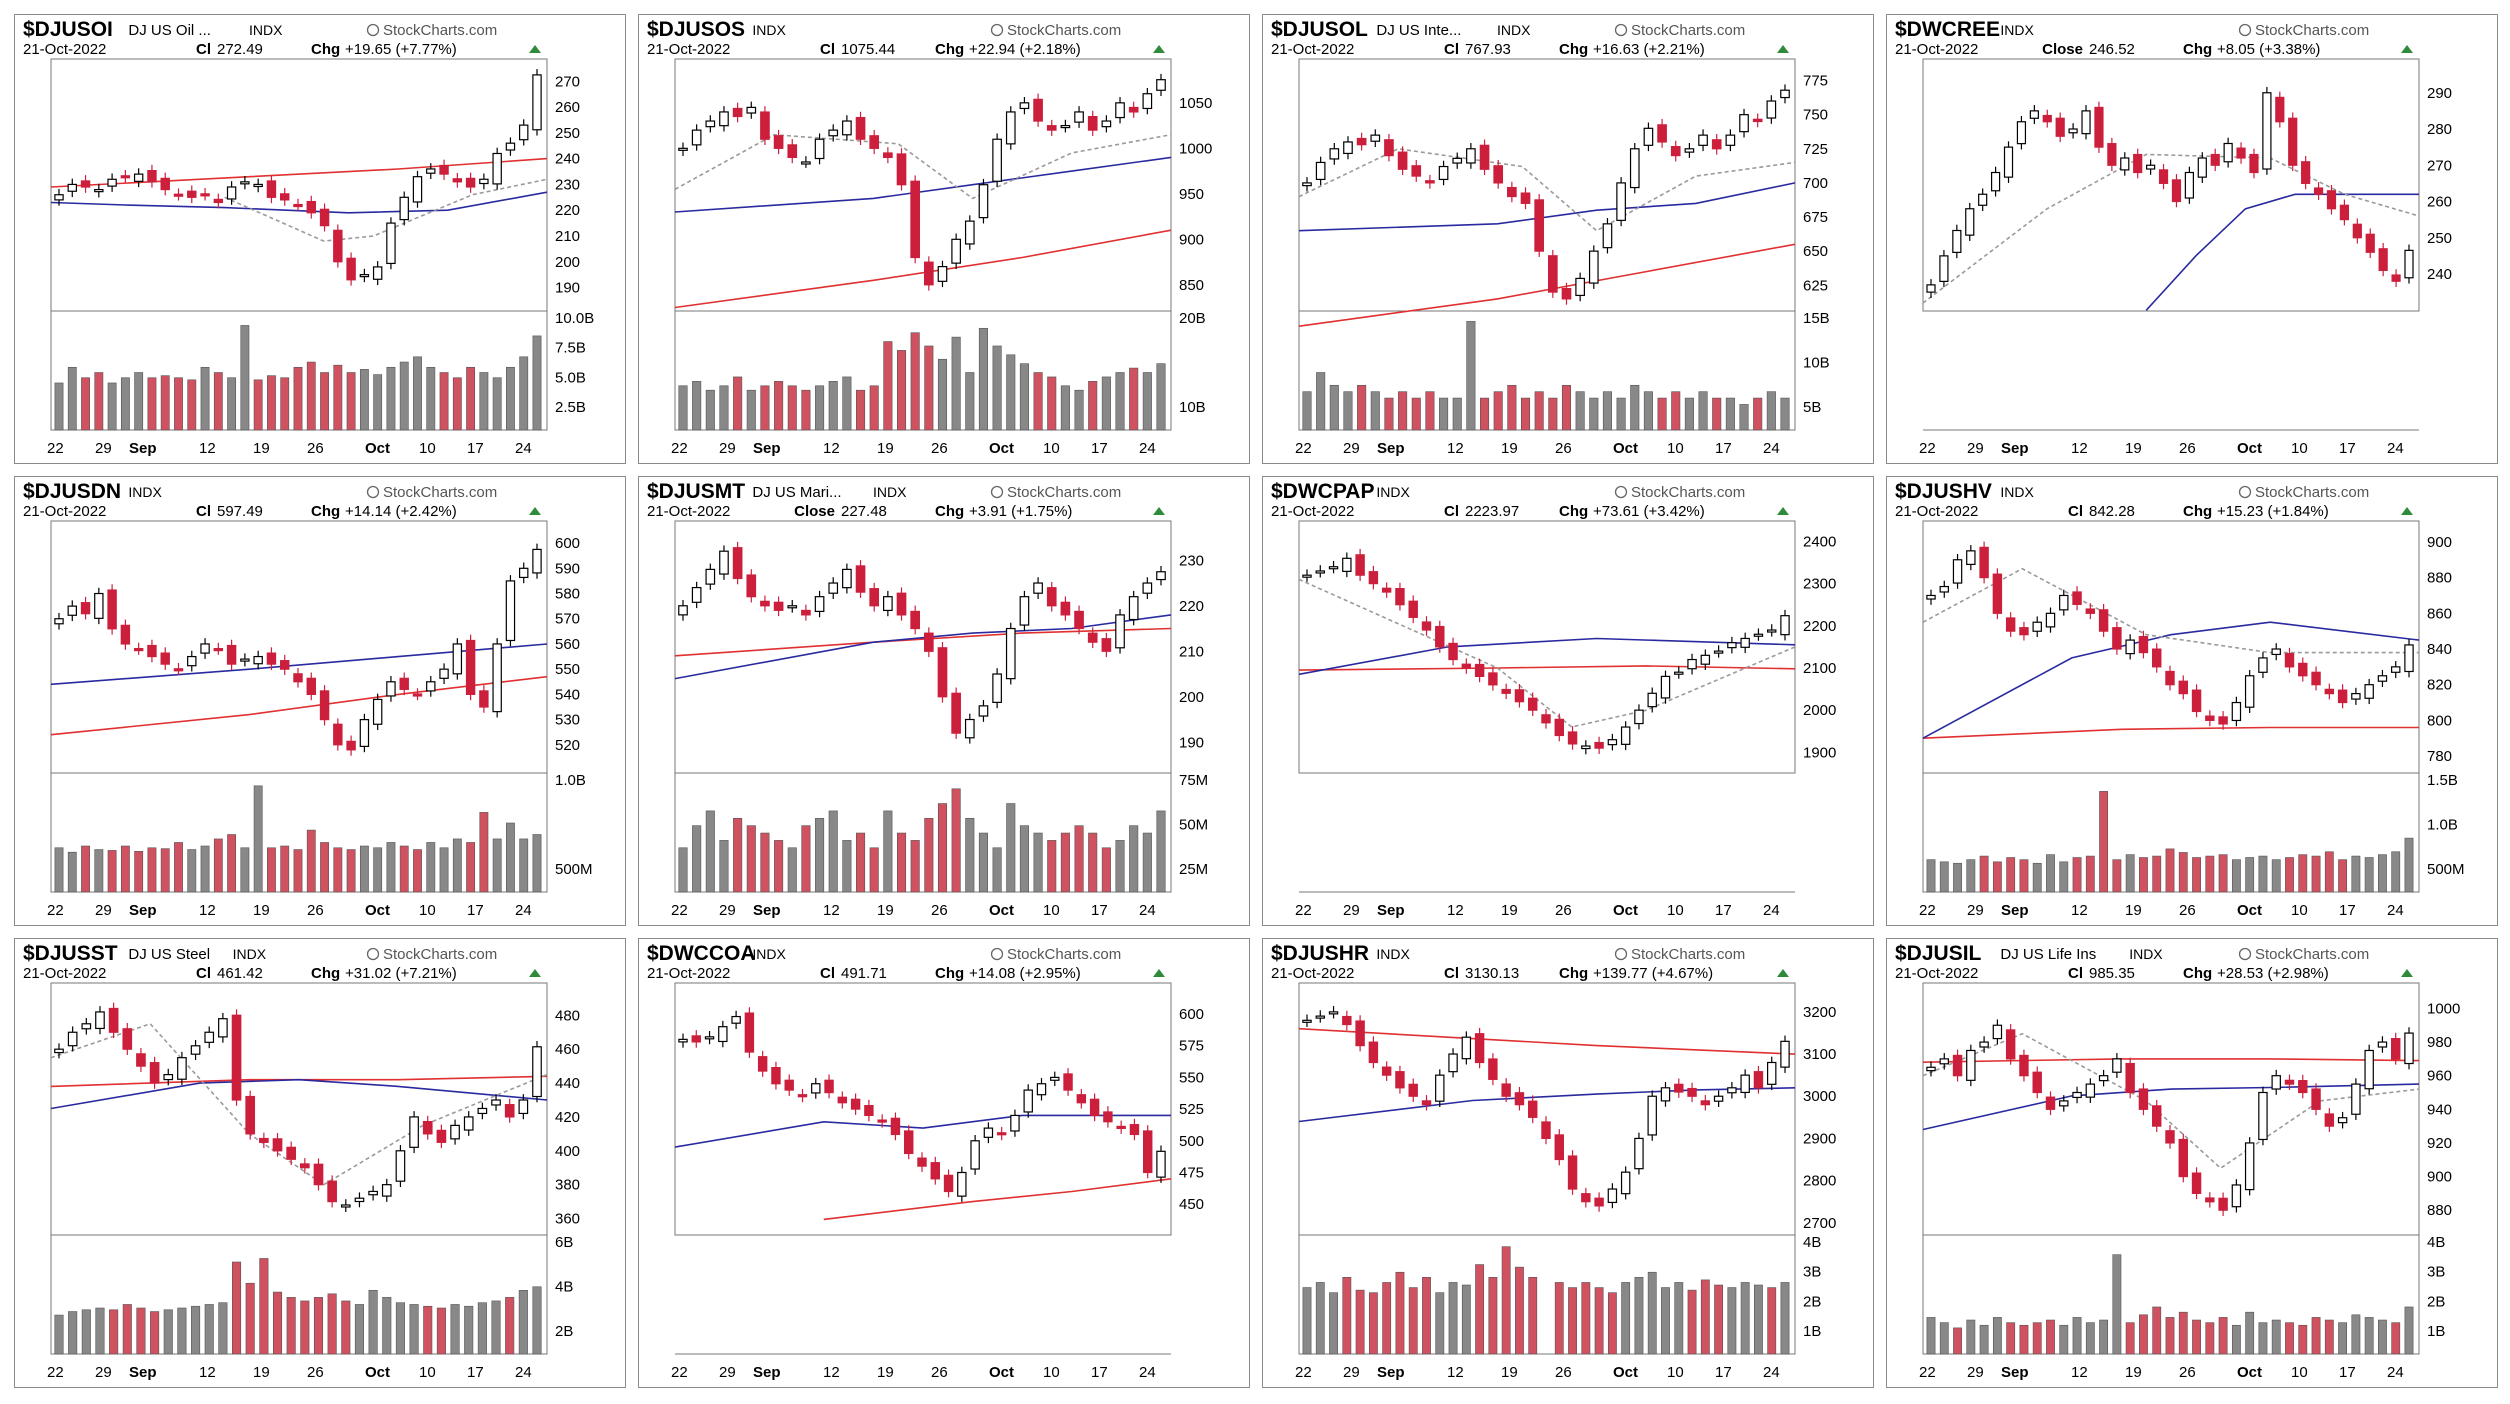  What do you see at coordinates (567, 1117) in the screenshot?
I see `price-tick-label: 420` at bounding box center [567, 1117].